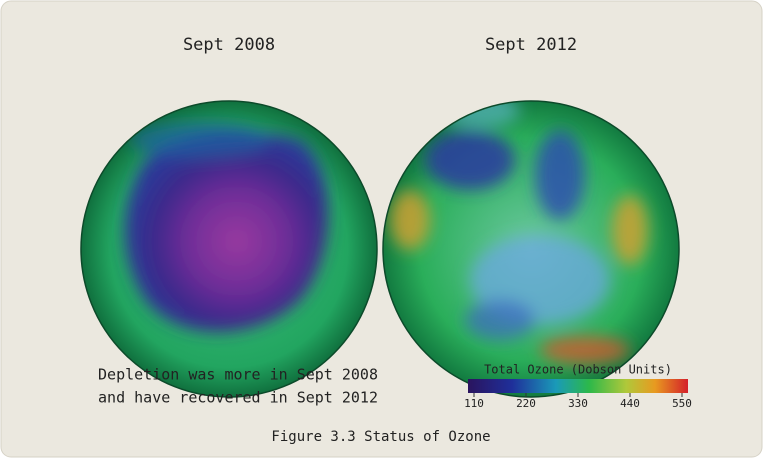 This screenshot has height=458, width=763. Describe the element at coordinates (526, 403) in the screenshot. I see `colorbar-tick-label: 220` at that location.